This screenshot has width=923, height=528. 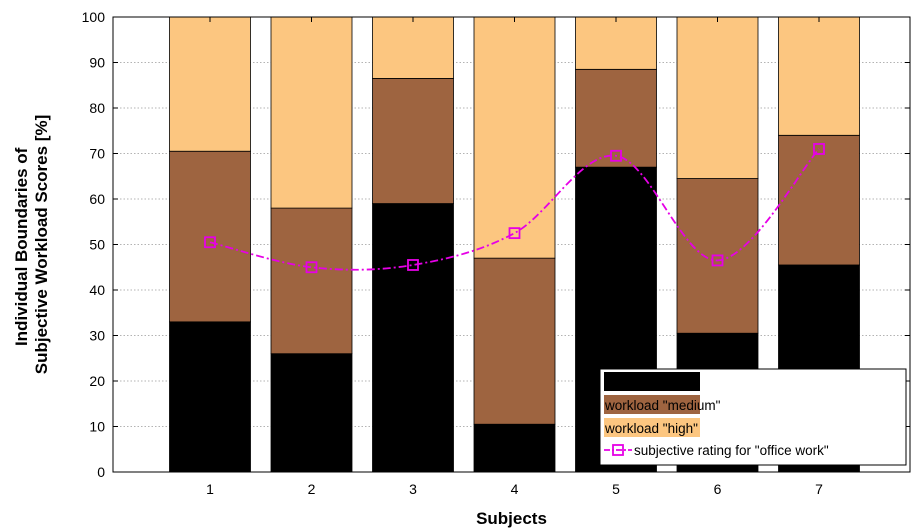 What do you see at coordinates (662, 405) in the screenshot?
I see `legend-label-medium: workload "medium"` at bounding box center [662, 405].